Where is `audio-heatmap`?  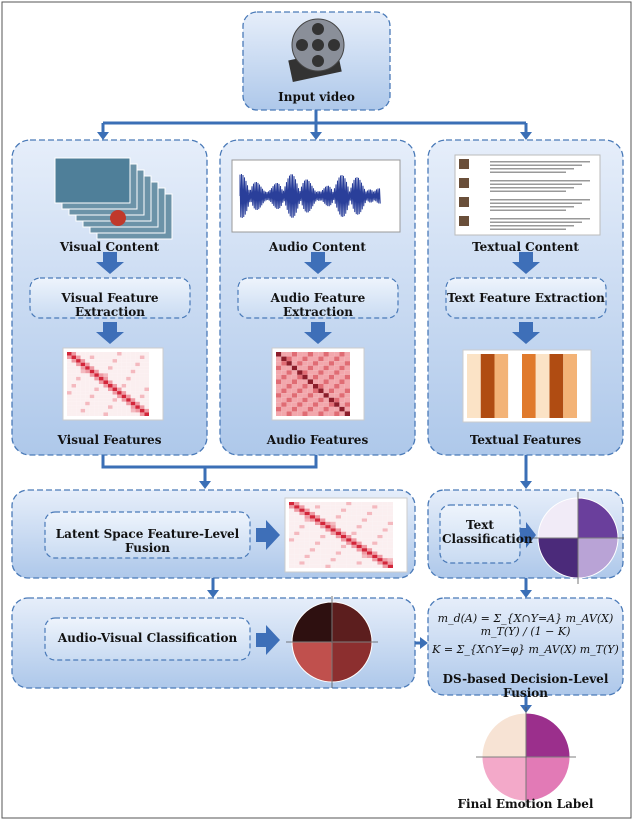 audio-heatmap is located at coordinates (318, 384).